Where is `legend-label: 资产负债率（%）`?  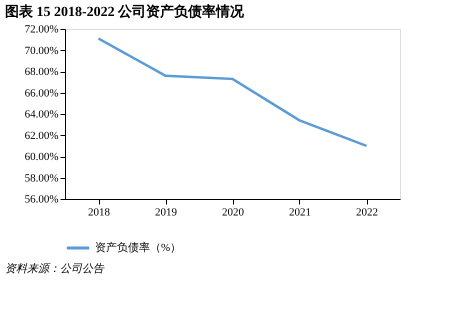
legend-label: 资产负债率（%） is located at coordinates (138, 247).